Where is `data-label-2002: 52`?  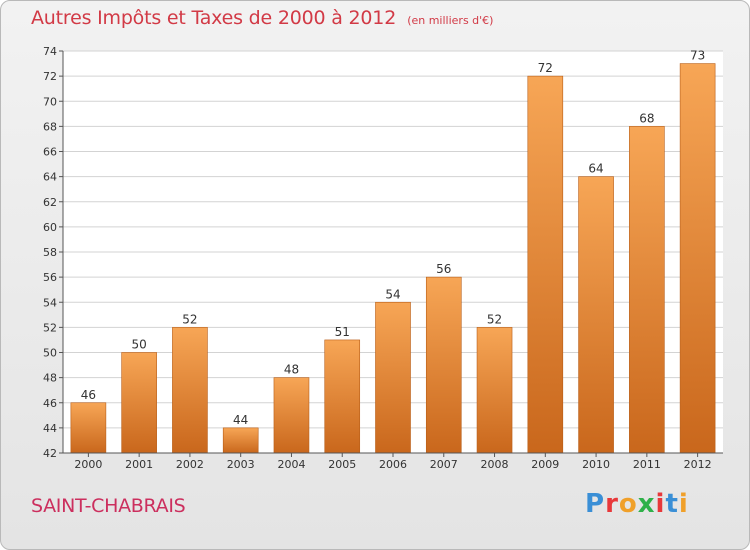 data-label-2002: 52 is located at coordinates (189, 319).